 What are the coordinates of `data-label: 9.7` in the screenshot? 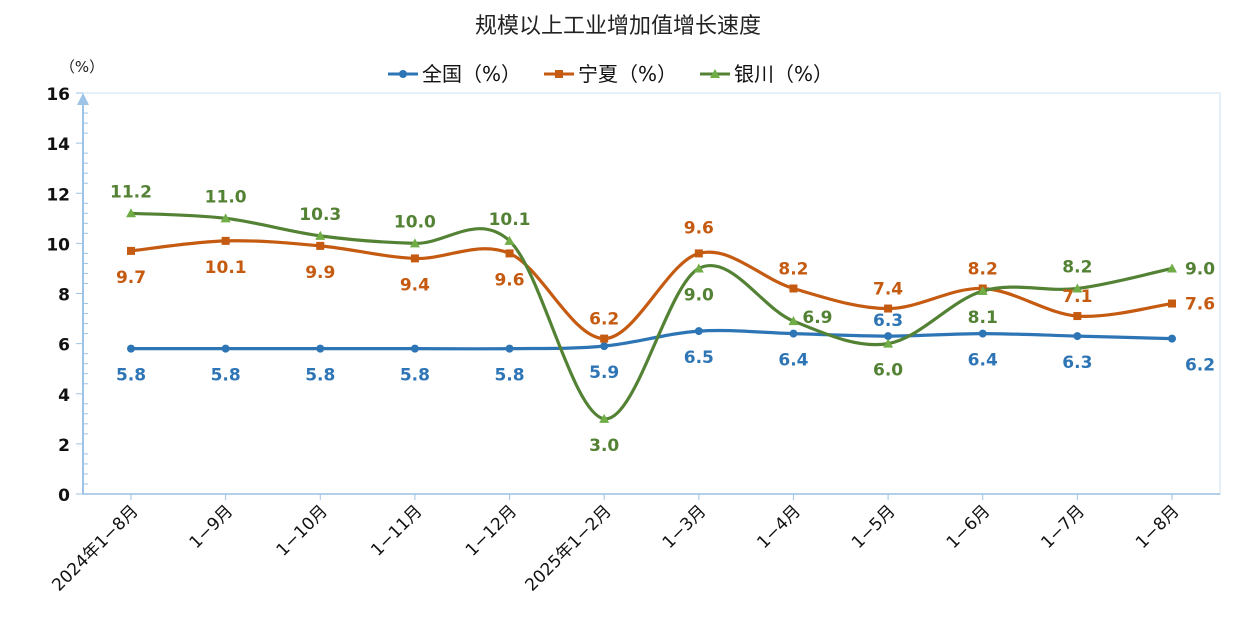 It's located at (131, 278).